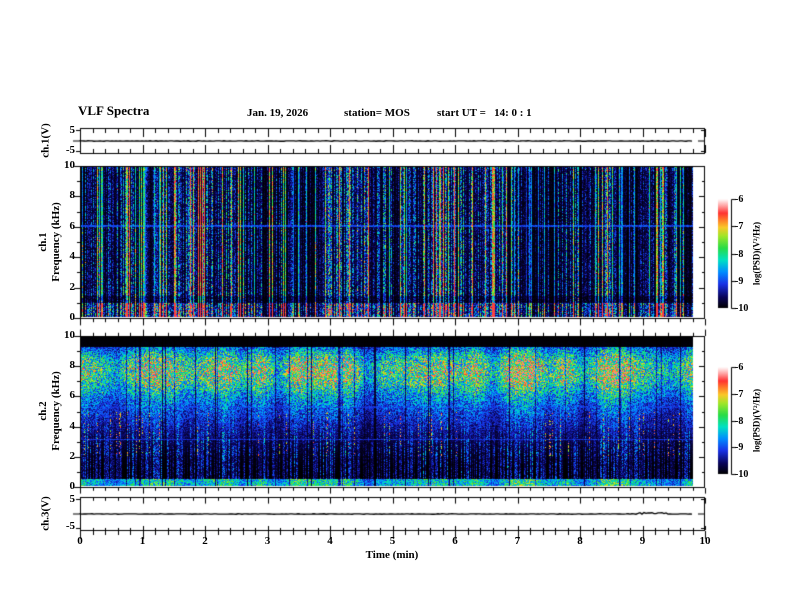 This screenshot has height=612, width=792. Describe the element at coordinates (580, 541) in the screenshot. I see `x-tick-label: 8` at that location.